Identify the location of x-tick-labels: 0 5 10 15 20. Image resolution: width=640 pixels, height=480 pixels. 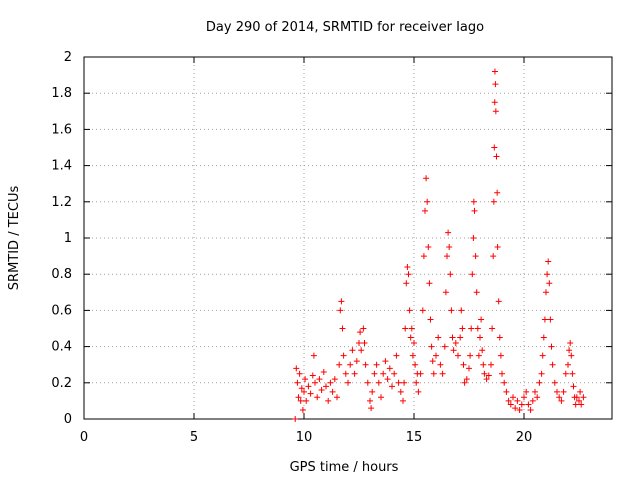
(306, 437).